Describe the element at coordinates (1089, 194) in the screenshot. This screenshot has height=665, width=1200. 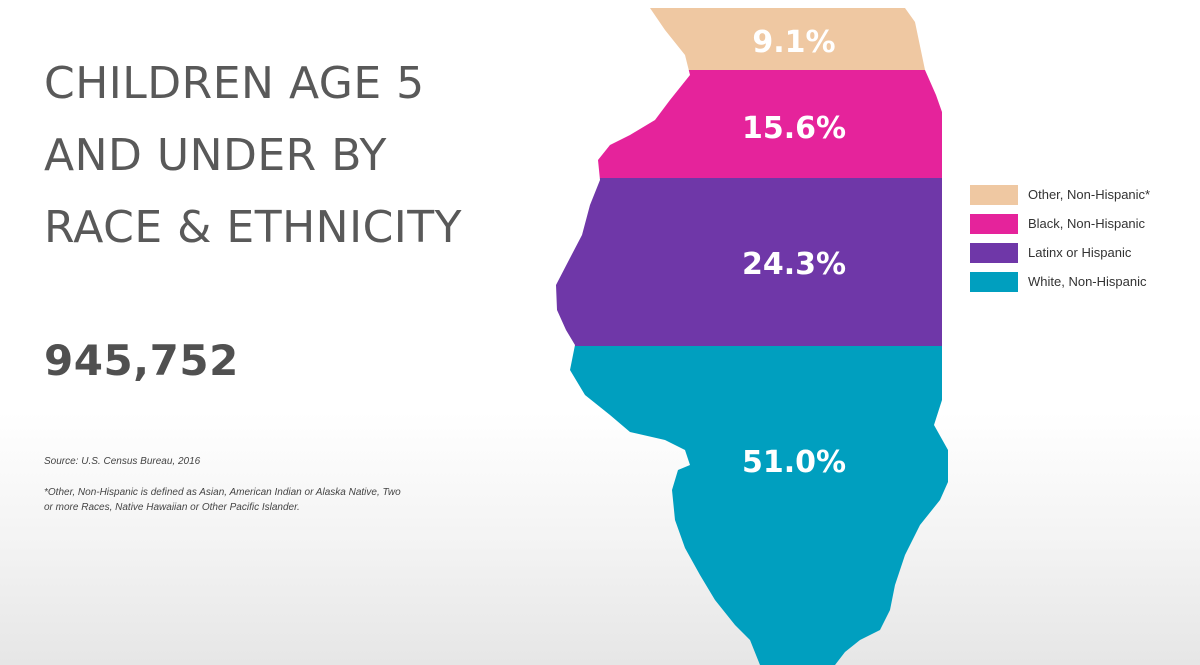
I see `legend-label-other: Other, Non-Hispanic*` at that location.